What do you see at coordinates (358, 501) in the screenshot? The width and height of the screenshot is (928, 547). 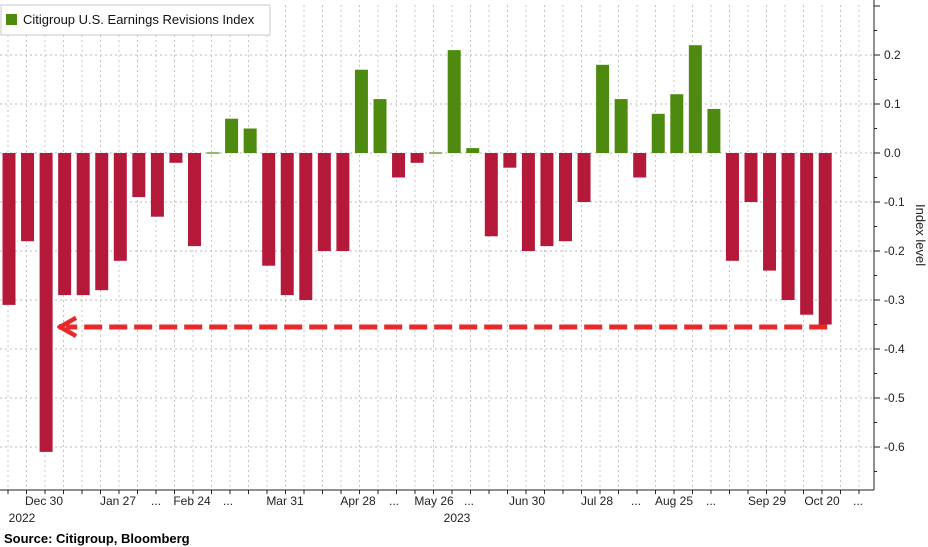 I see `x-tick-label: Apr 28` at bounding box center [358, 501].